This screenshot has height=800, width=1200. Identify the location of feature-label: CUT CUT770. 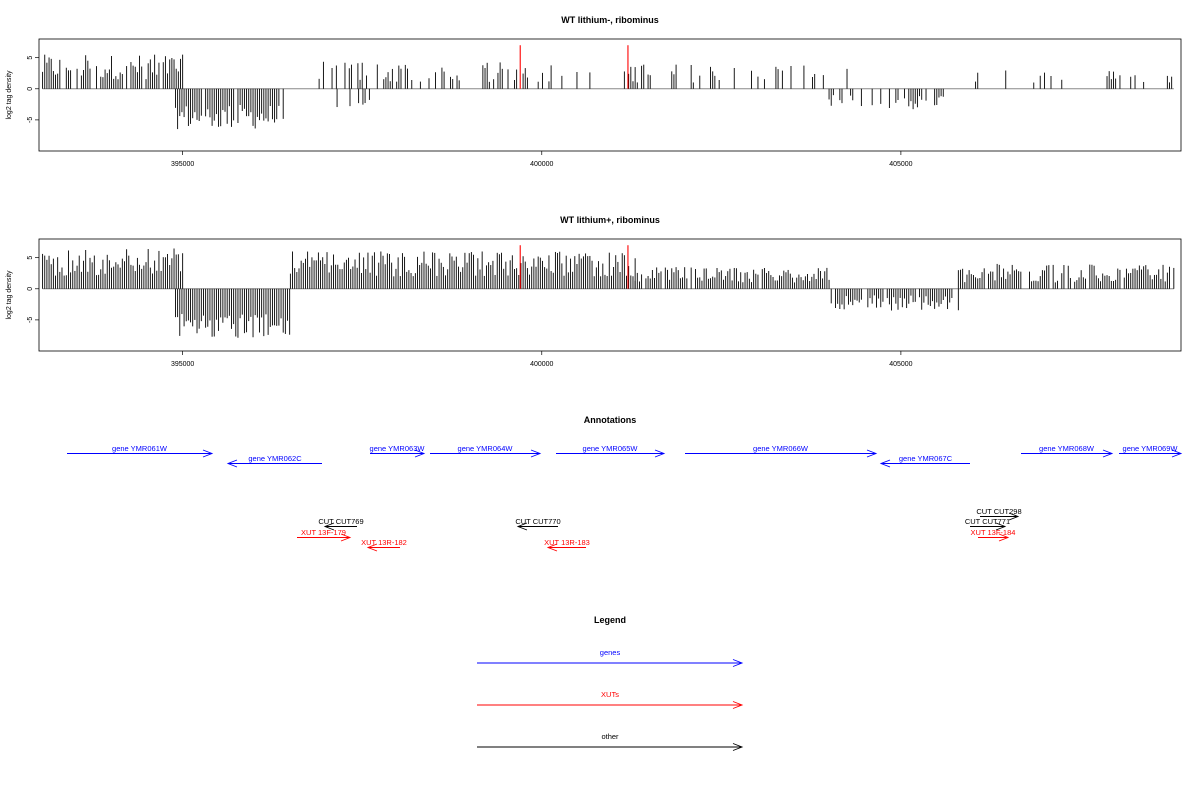
(537, 521).